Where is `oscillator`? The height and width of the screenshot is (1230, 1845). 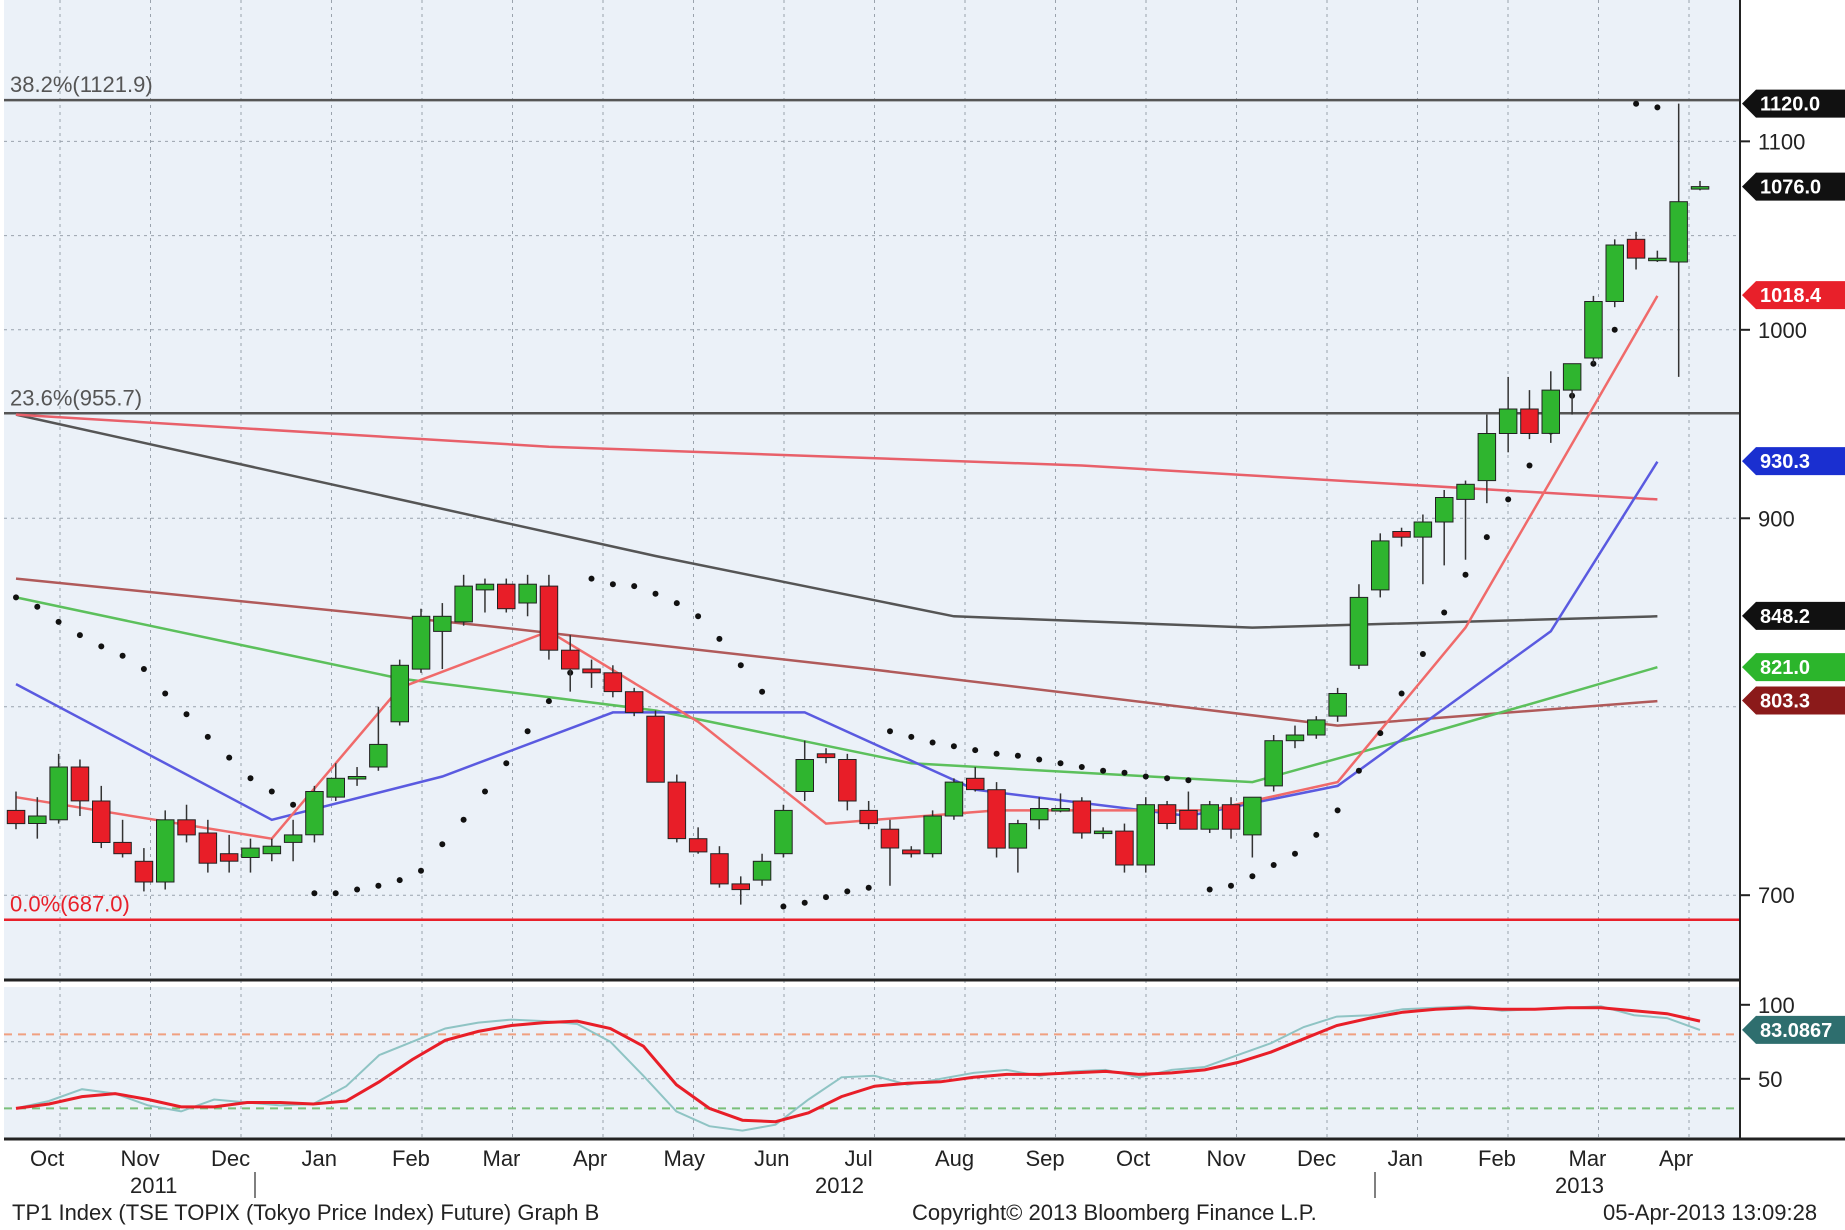 oscillator is located at coordinates (858, 1068).